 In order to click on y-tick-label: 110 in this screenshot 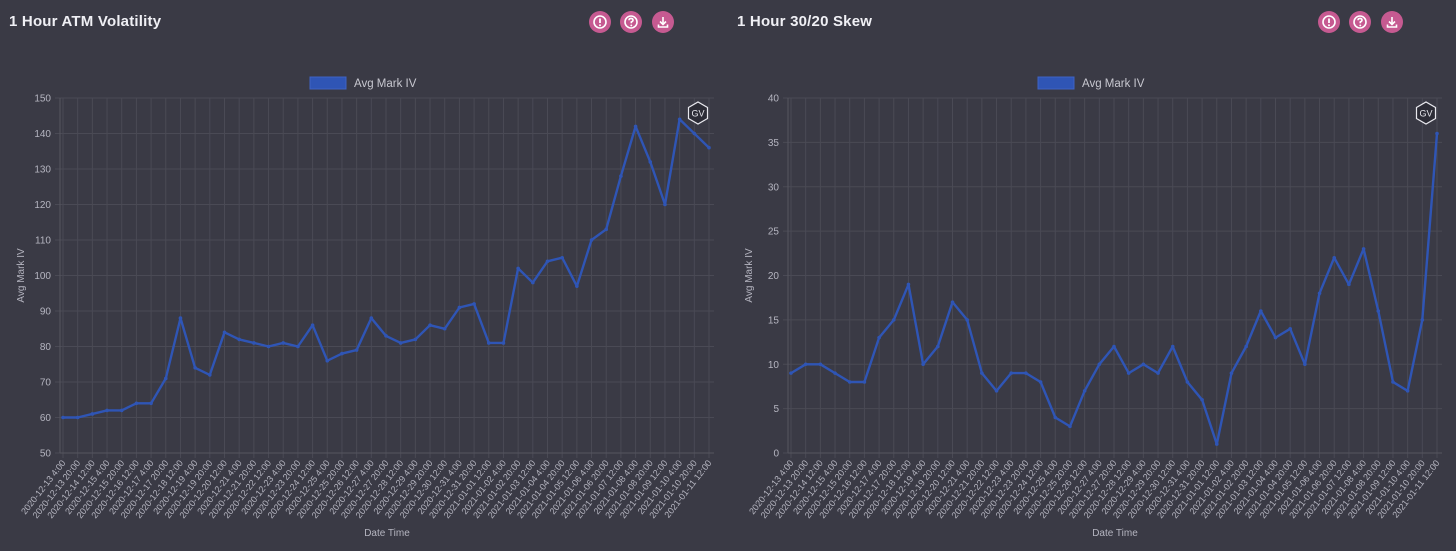, I will do `click(43, 241)`.